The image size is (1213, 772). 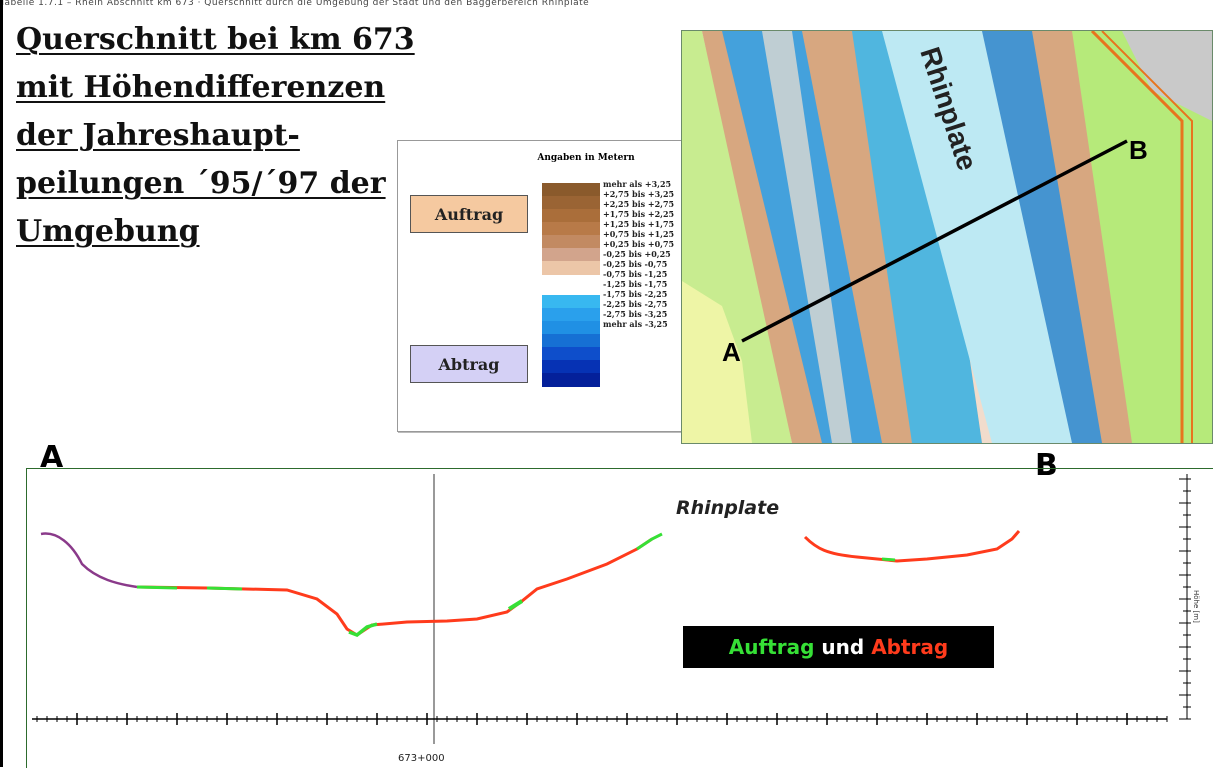 I want to click on legend-label: +2,25 bis +2,75, so click(x=639, y=204).